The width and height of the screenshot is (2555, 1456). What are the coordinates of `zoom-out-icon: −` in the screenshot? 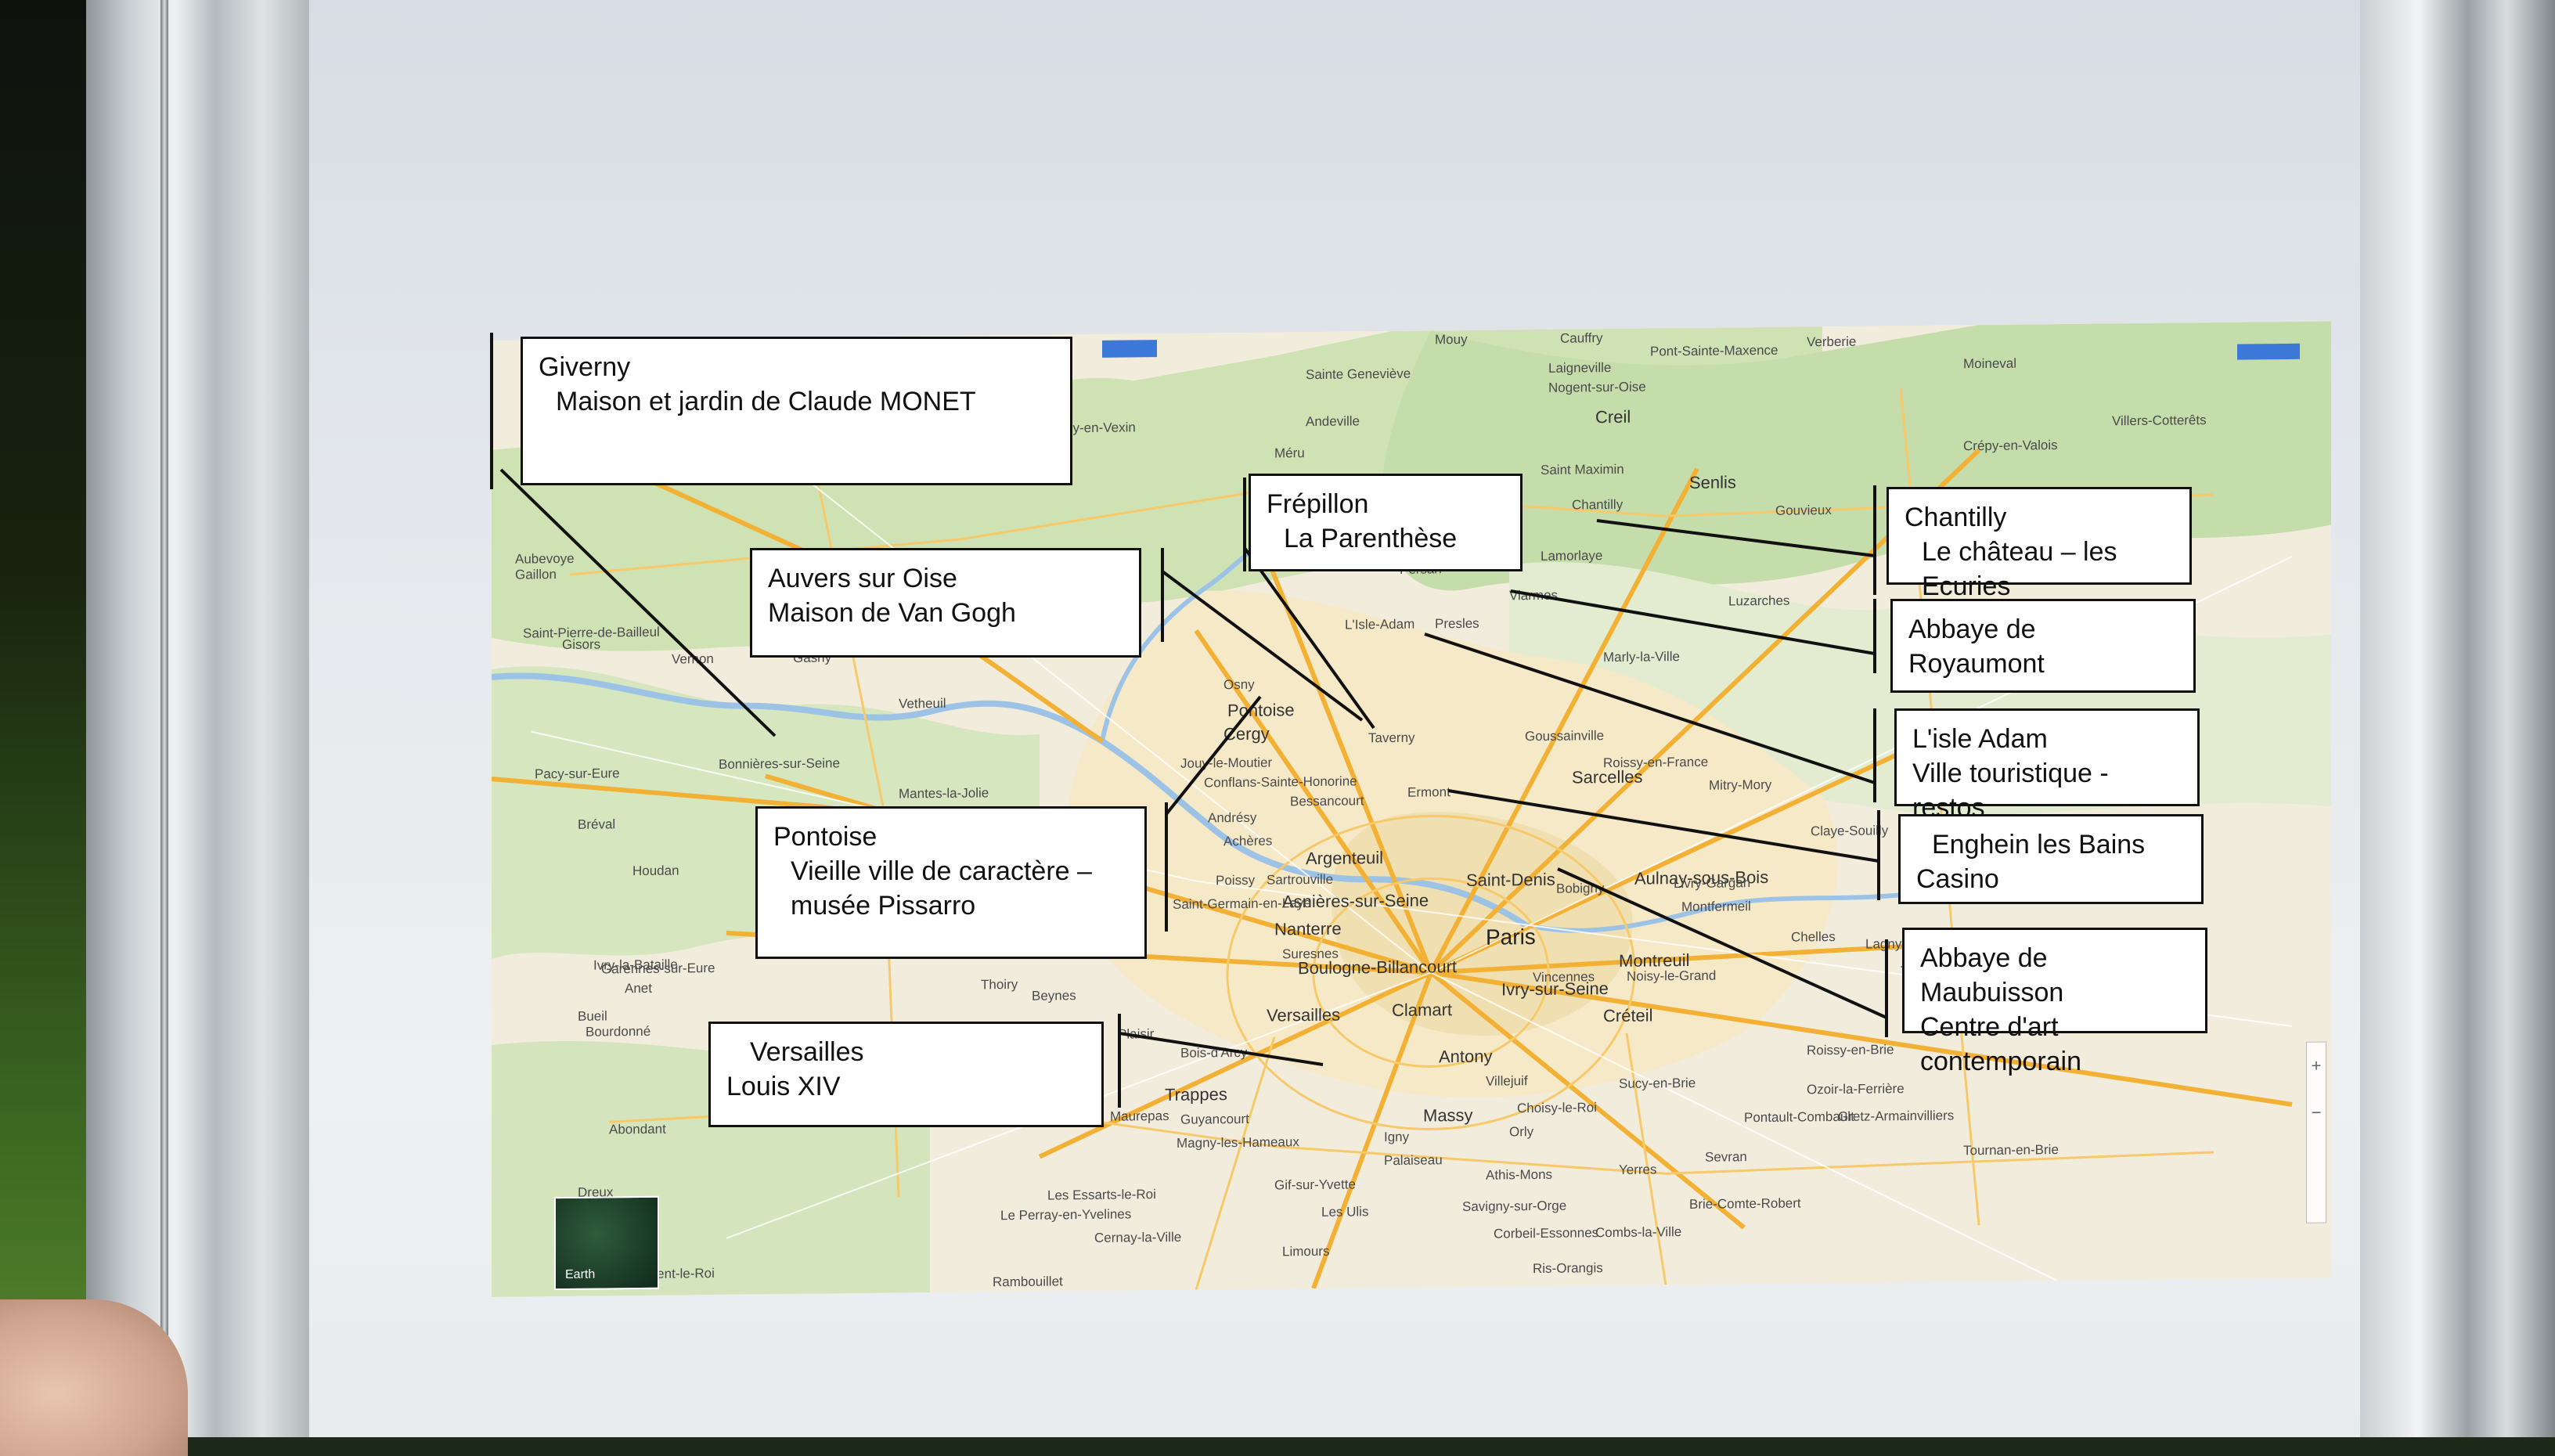 It's located at (2316, 1112).